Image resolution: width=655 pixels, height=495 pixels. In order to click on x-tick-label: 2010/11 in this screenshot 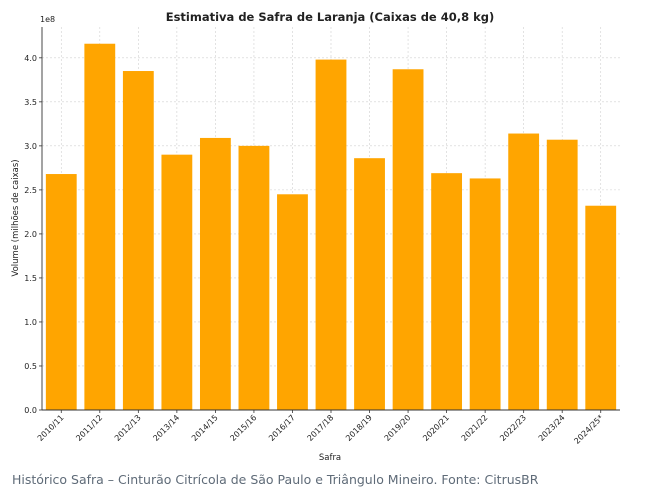, I will do `click(51, 428)`.